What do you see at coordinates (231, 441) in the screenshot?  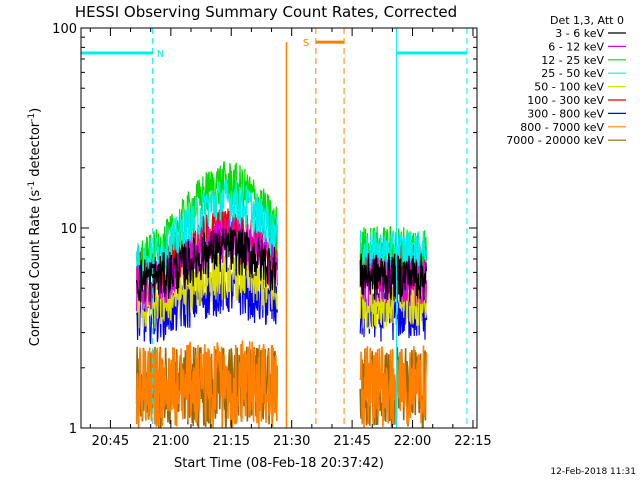 I see `x-tick-label: 21:15` at bounding box center [231, 441].